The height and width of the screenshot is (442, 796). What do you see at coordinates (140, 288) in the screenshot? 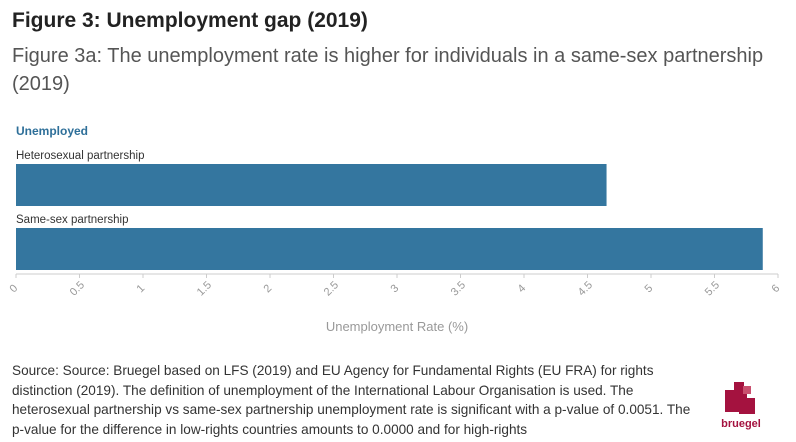
I see `x-tick-label: 1` at bounding box center [140, 288].